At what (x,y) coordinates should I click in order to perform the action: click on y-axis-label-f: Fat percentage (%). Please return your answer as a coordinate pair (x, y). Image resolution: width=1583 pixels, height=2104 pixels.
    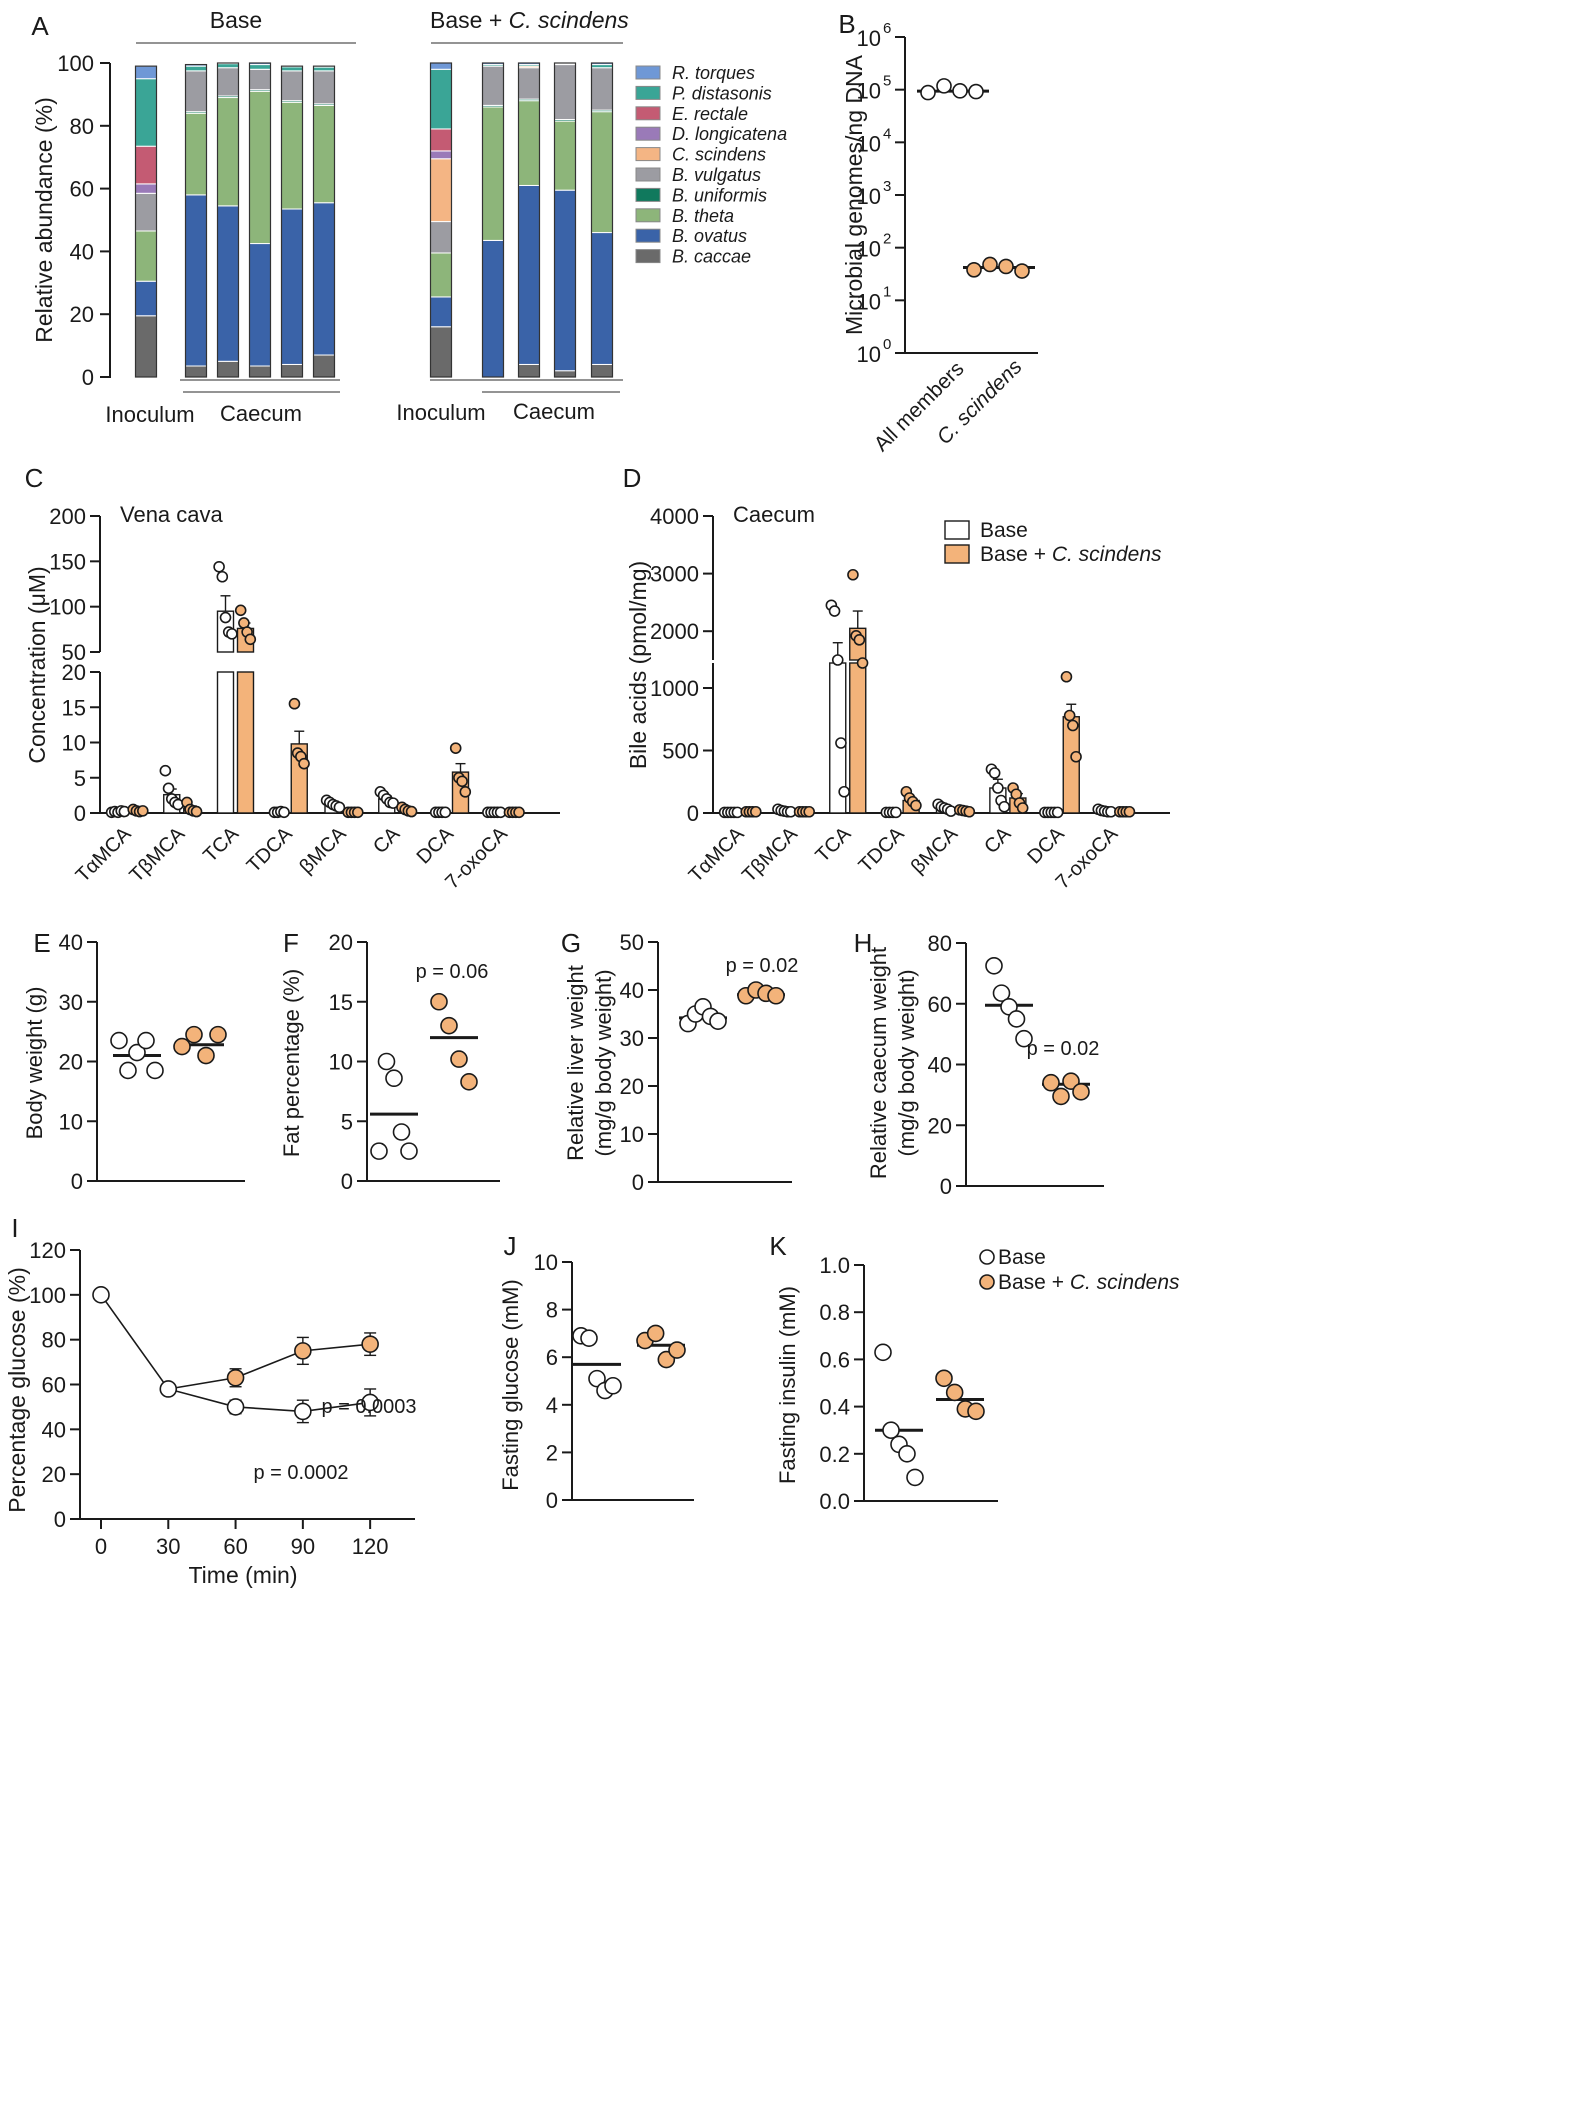
    Looking at the image, I should click on (291, 1063).